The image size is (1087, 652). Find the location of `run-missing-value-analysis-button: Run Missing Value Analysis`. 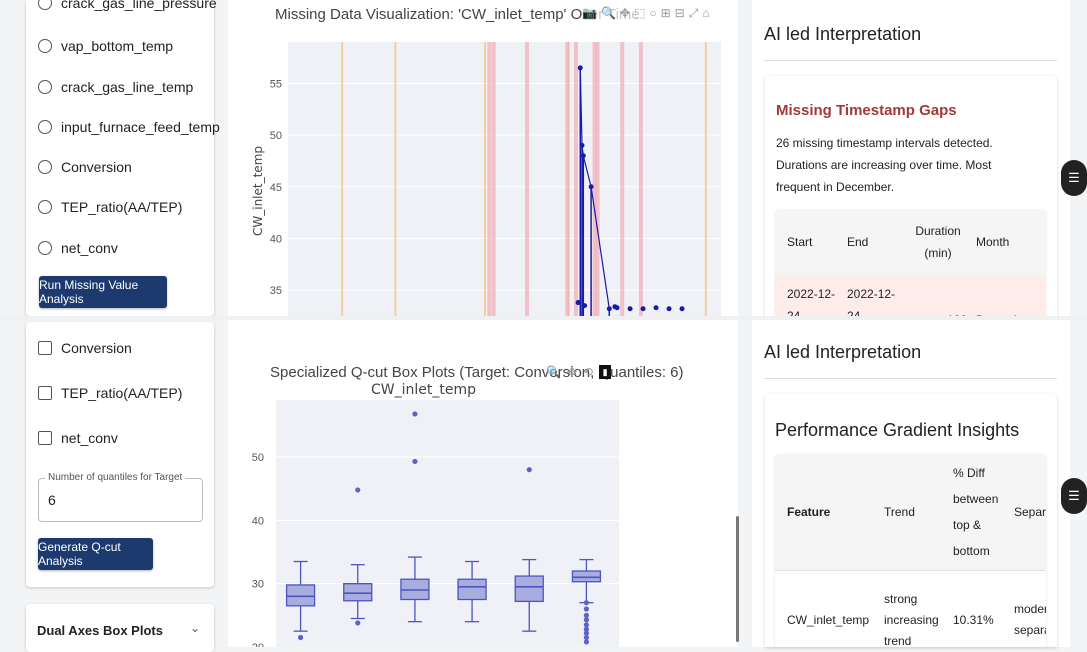

run-missing-value-analysis-button: Run Missing Value Analysis is located at coordinates (103, 292).